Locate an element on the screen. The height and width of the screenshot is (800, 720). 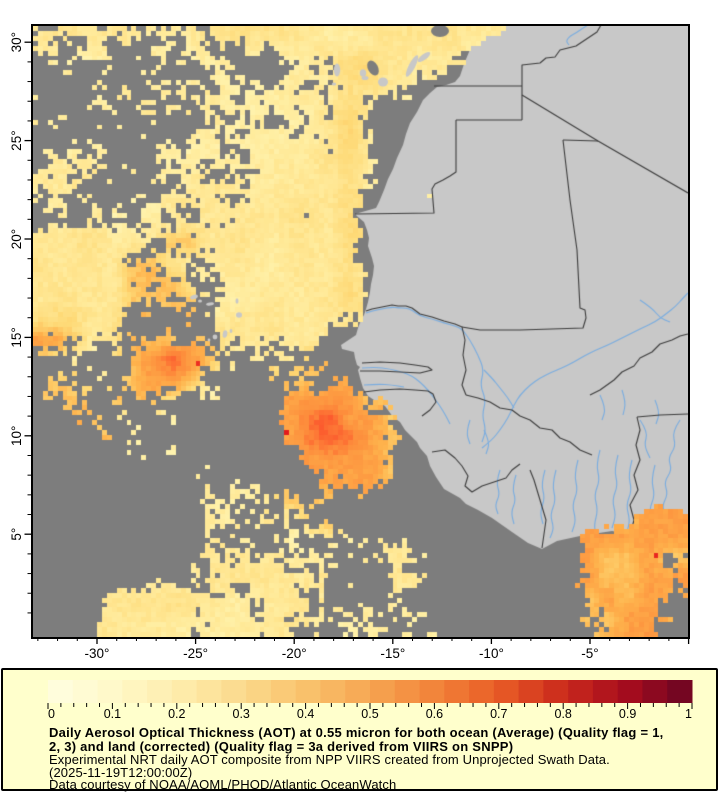
svg-text: 0.4 is located at coordinates (305, 714).